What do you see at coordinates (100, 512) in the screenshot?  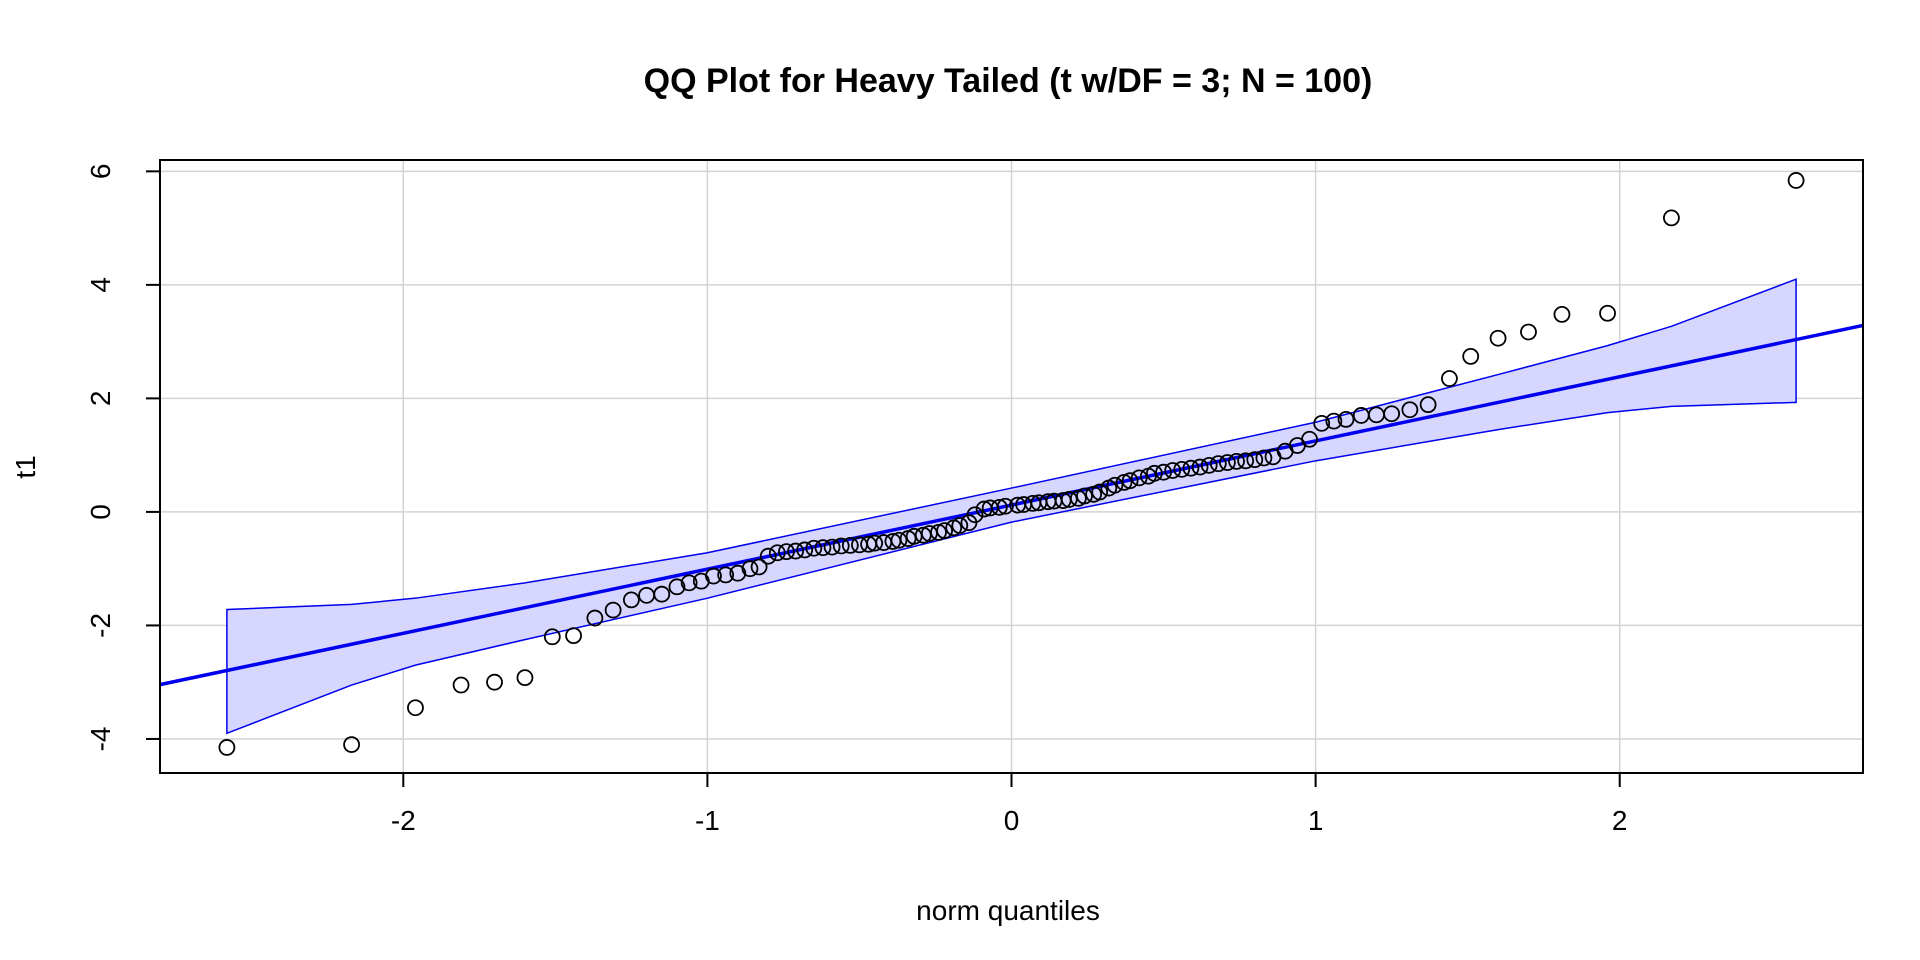 I see `y-tick-label: 0` at bounding box center [100, 512].